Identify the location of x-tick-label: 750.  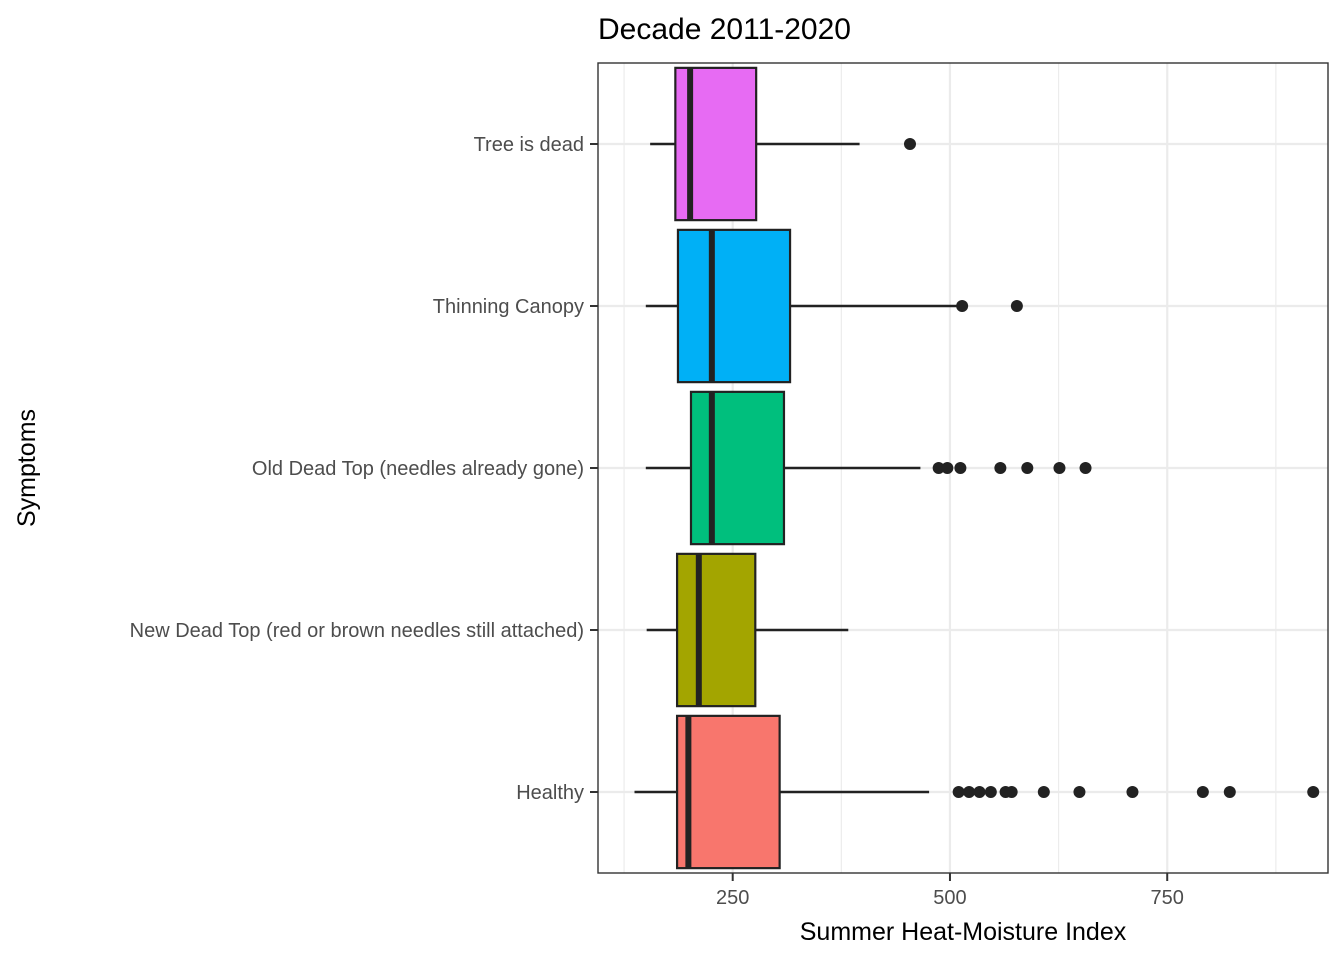
(1167, 898).